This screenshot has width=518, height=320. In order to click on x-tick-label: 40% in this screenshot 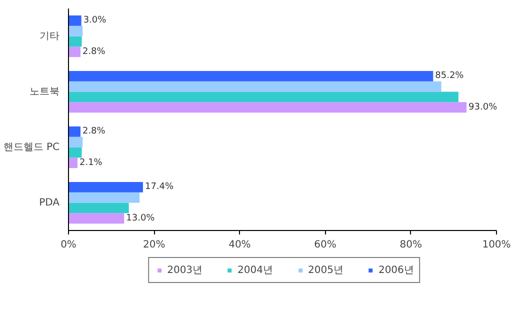, I will do `click(239, 245)`.